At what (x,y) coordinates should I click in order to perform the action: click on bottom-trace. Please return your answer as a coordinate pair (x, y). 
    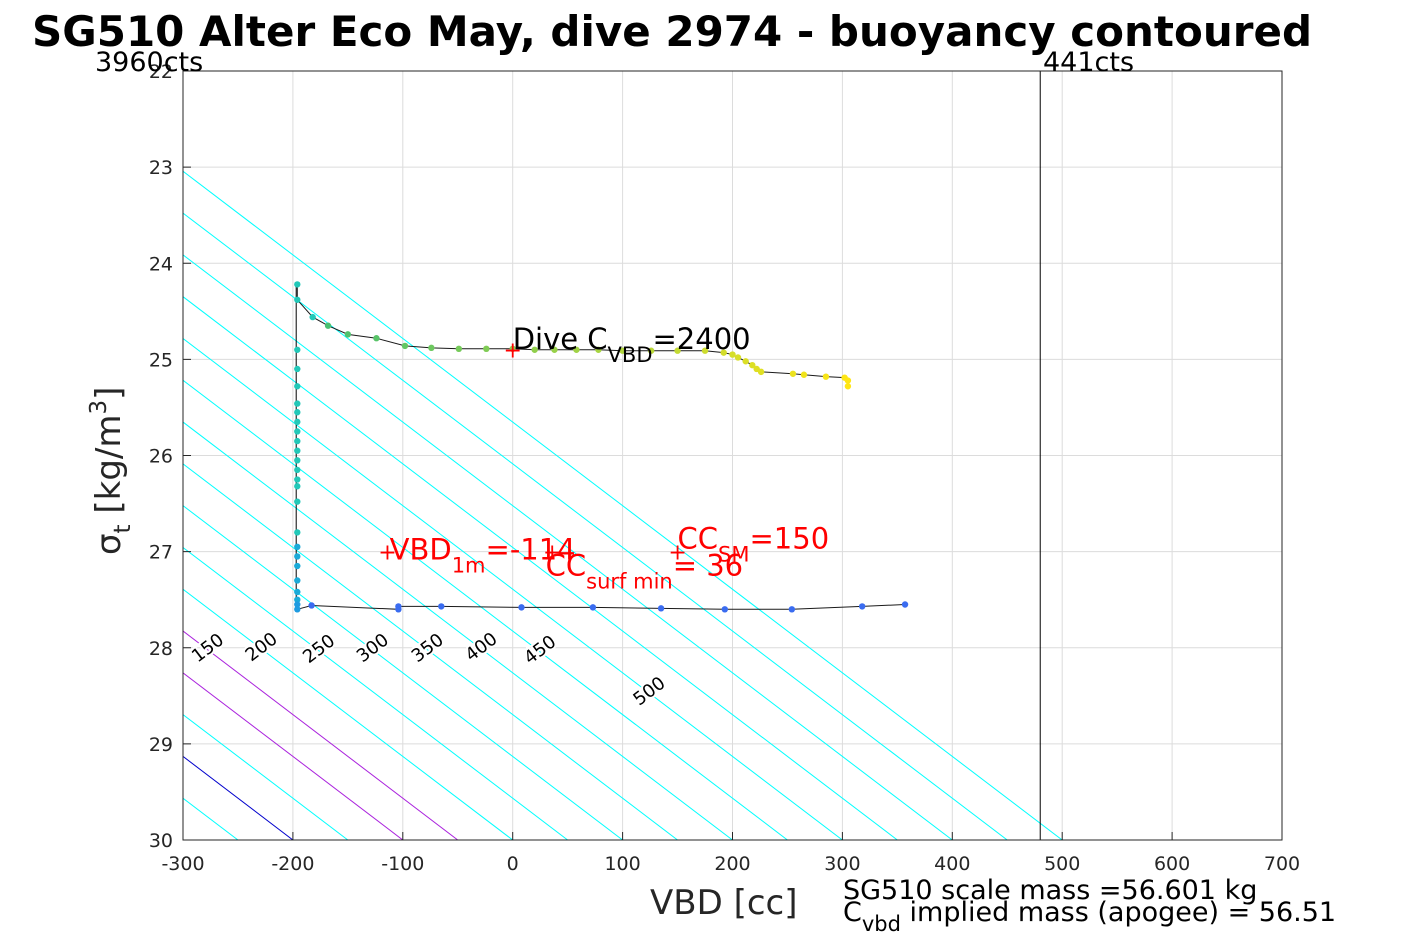
    Looking at the image, I should click on (601, 606).